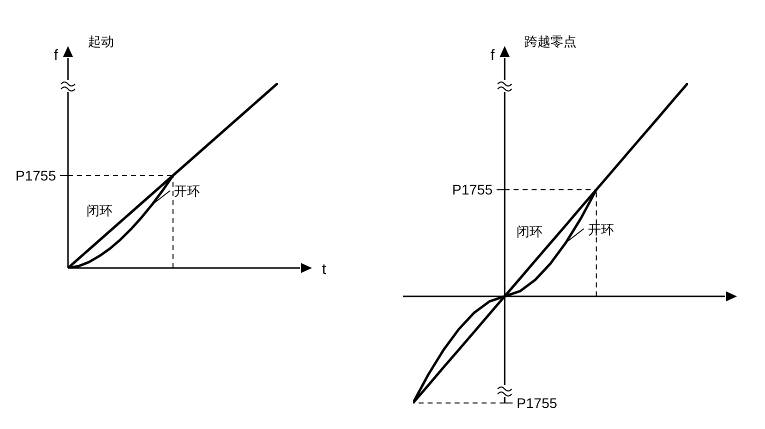 The height and width of the screenshot is (429, 765). I want to click on chart-title: 起动, so click(101, 41).